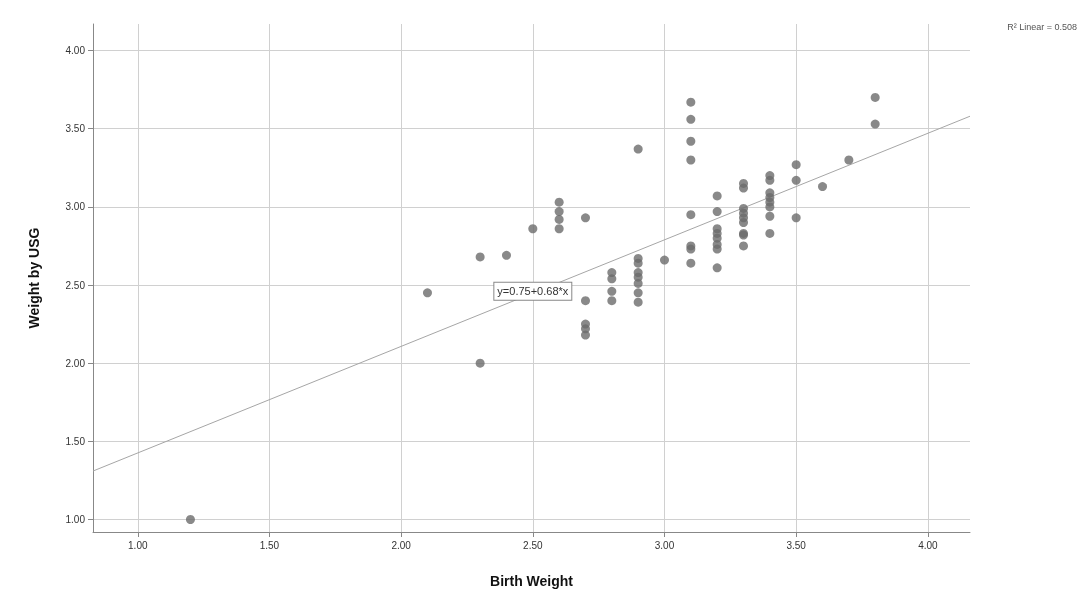 This screenshot has height=611, width=1091. Describe the element at coordinates (1042, 26) in the screenshot. I see `text: R² Linear = 0.508` at that location.